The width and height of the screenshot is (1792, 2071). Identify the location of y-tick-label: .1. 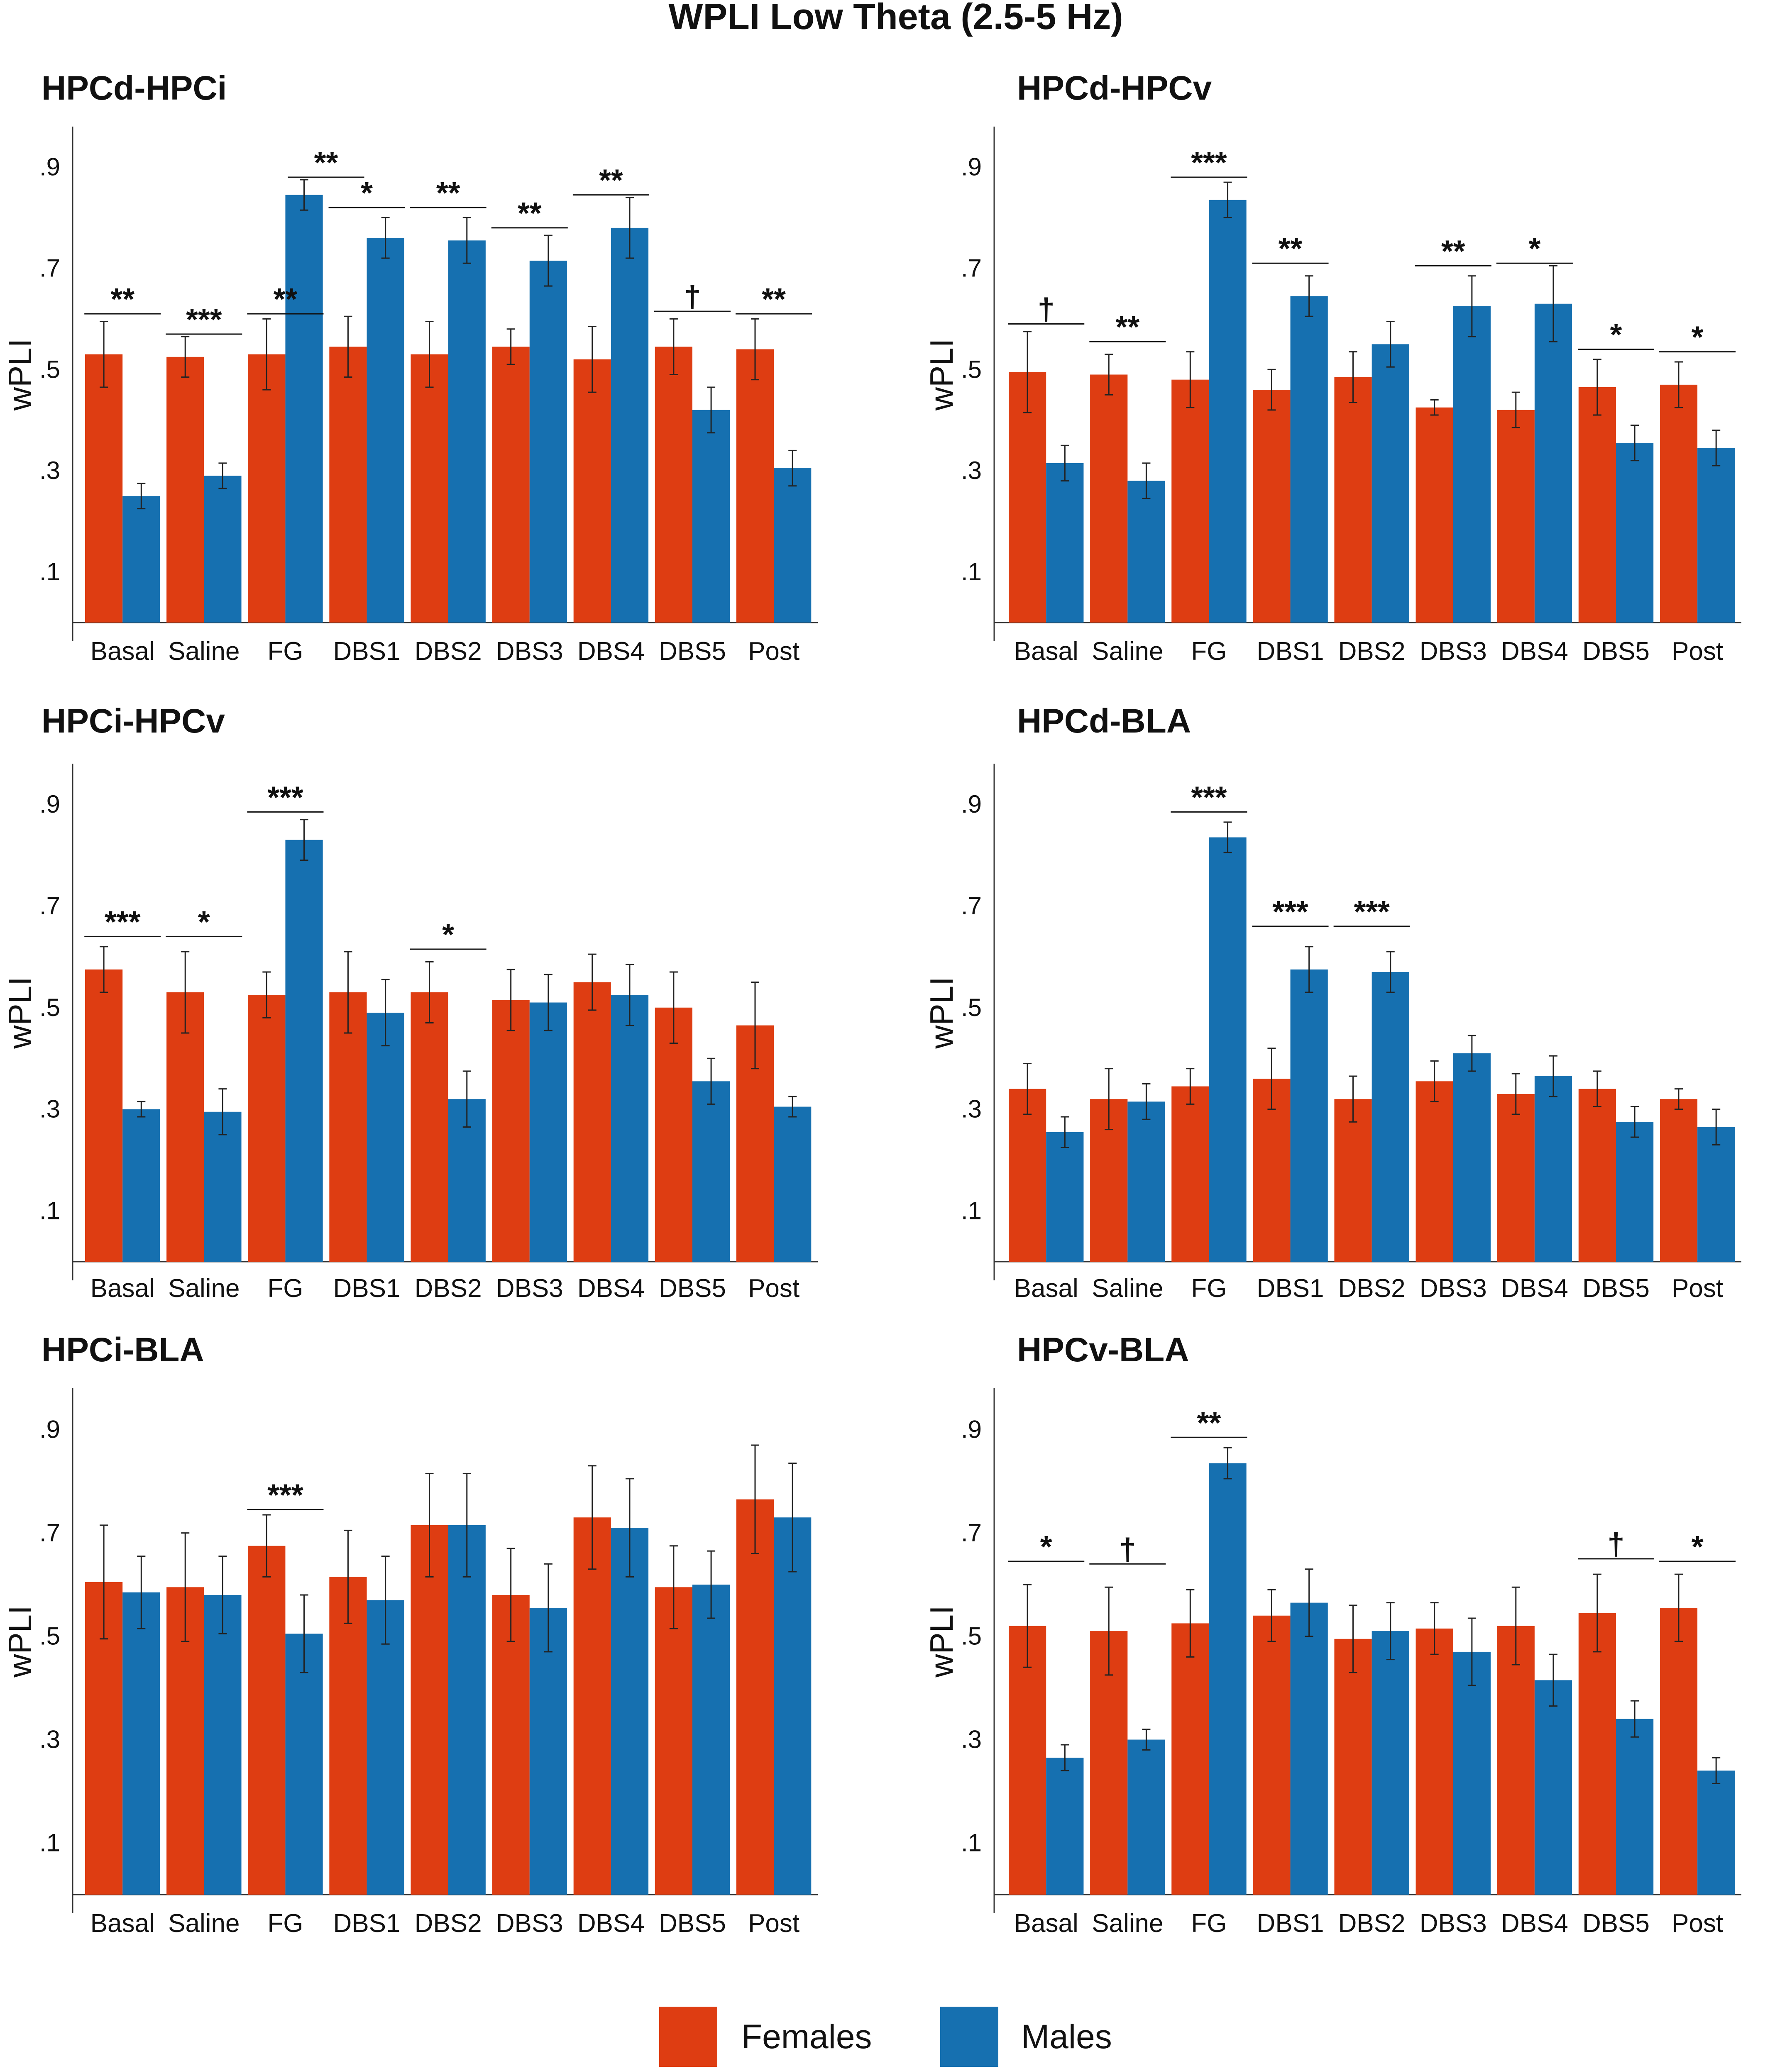
(971, 1843).